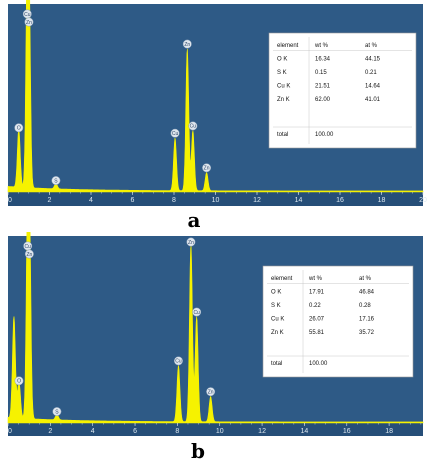 This screenshot has width=427, height=459. I want to click on table-cell: 35.72, so click(367, 333).